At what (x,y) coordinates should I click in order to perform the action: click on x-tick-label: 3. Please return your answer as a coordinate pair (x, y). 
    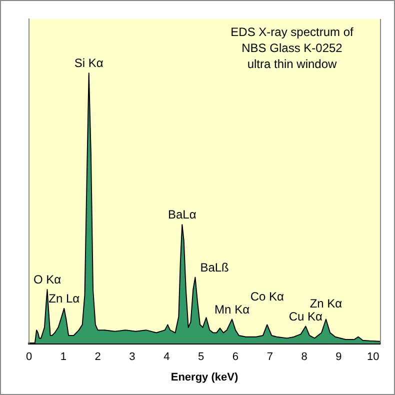
    Looking at the image, I should click on (132, 357).